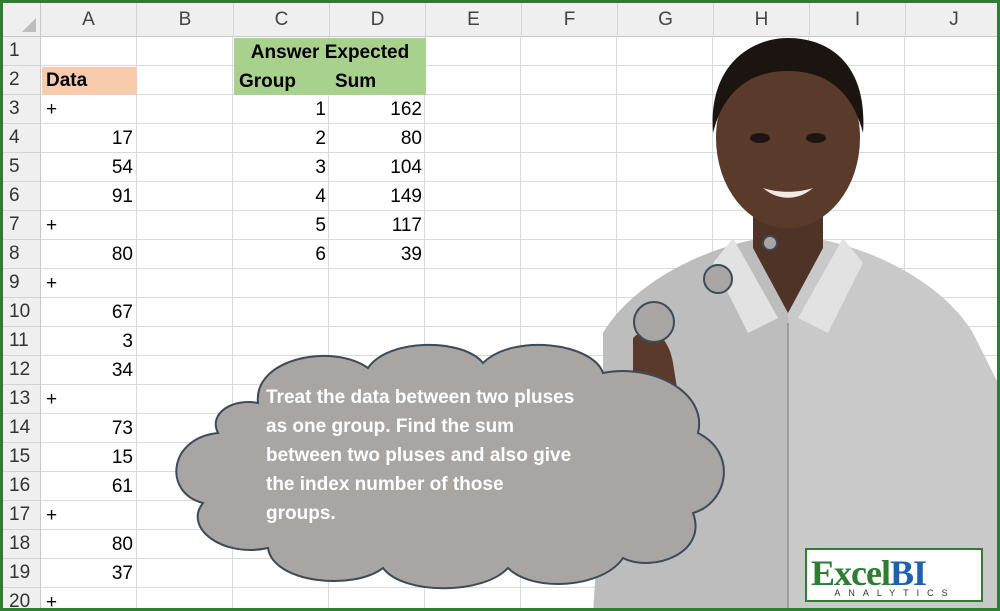  I want to click on cell-d8: 39, so click(411, 254).